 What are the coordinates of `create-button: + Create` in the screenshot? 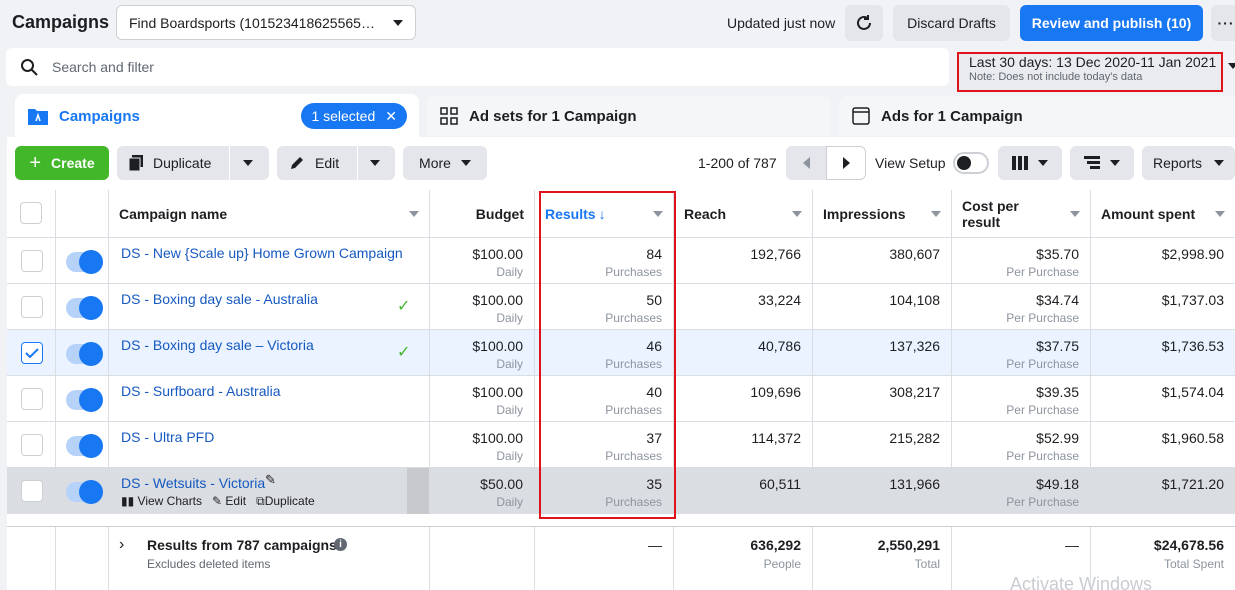 It's located at (62, 163).